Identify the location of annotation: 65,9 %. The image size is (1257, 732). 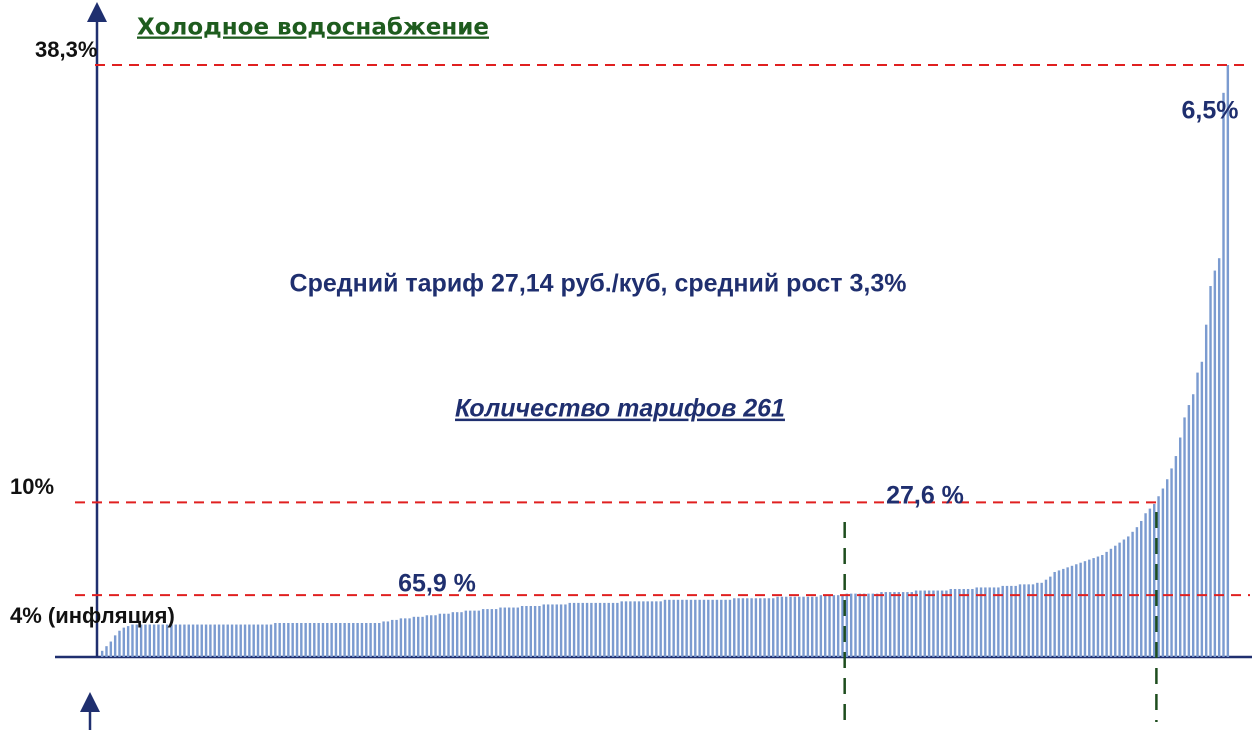
(437, 584).